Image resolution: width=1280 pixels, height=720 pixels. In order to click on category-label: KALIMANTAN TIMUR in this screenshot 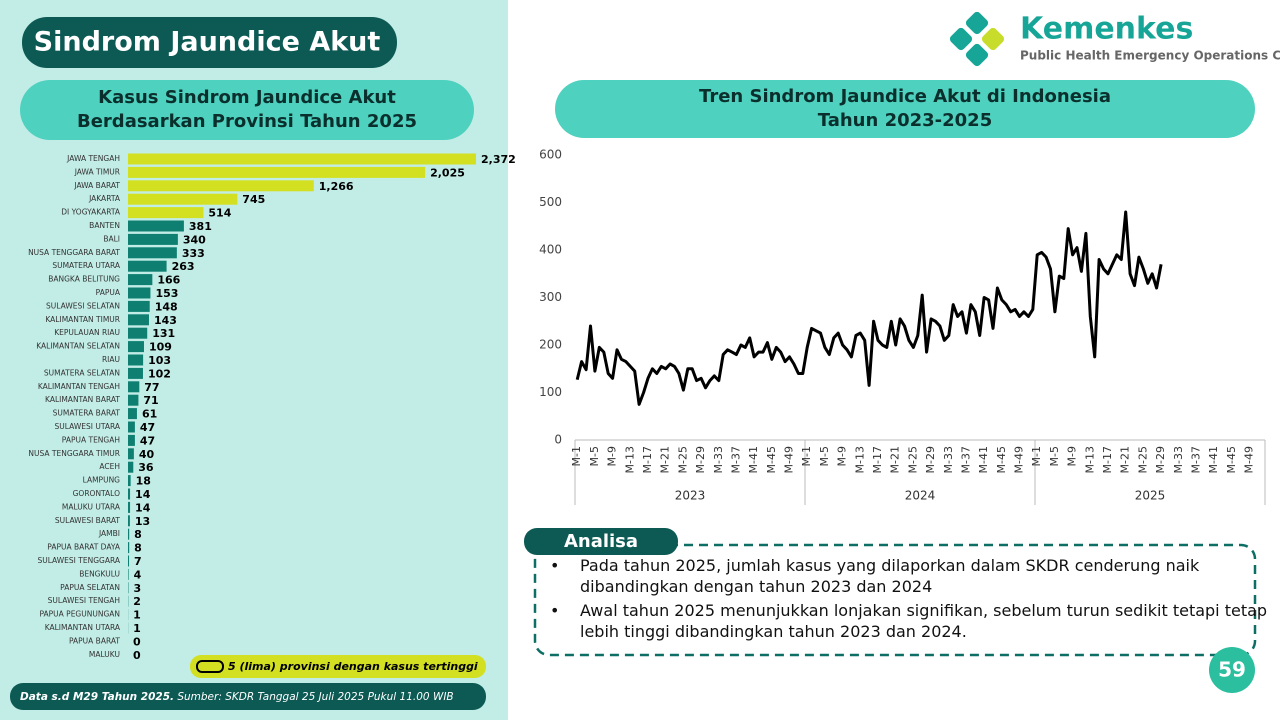, I will do `click(82, 319)`.